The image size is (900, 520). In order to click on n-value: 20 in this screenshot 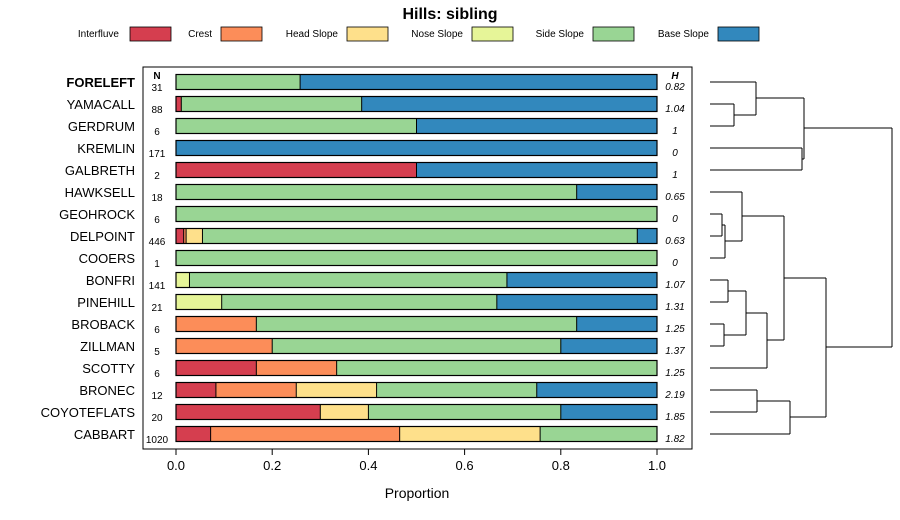, I will do `click(157, 418)`.